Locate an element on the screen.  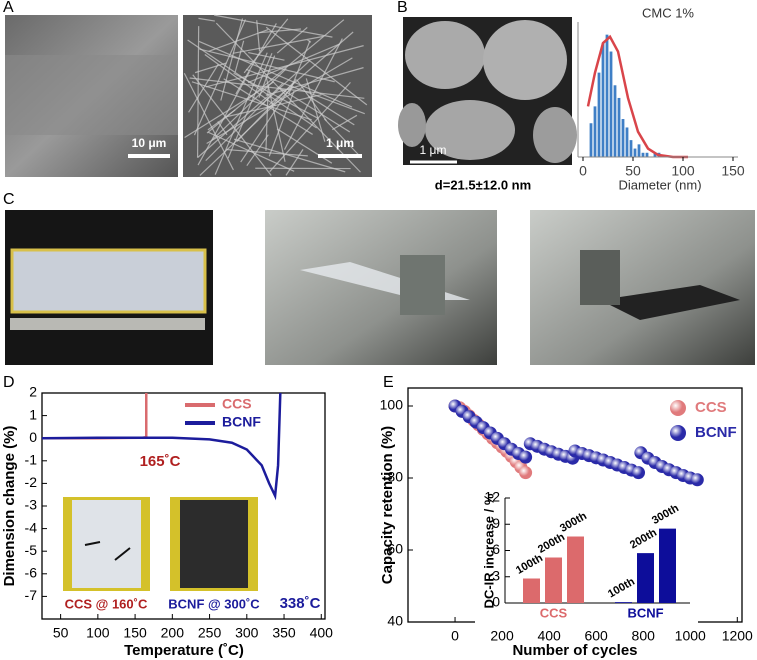
y-tick-label: -1 is located at coordinates (31, 460).